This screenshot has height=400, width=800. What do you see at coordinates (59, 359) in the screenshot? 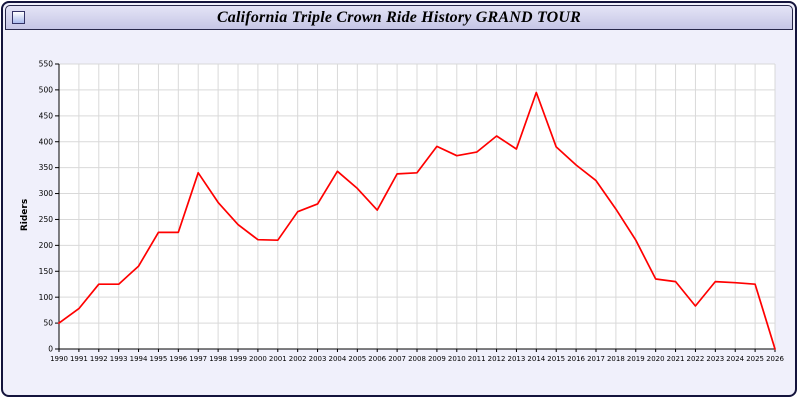
I see `svg-text: 1990` at bounding box center [59, 359].